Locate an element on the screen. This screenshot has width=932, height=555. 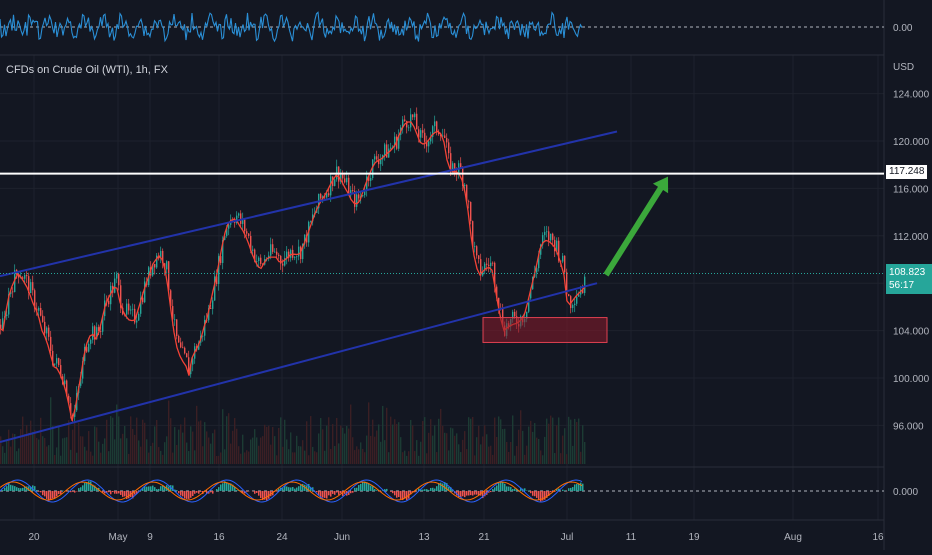
y-tick-label: 124.000 is located at coordinates (911, 95).